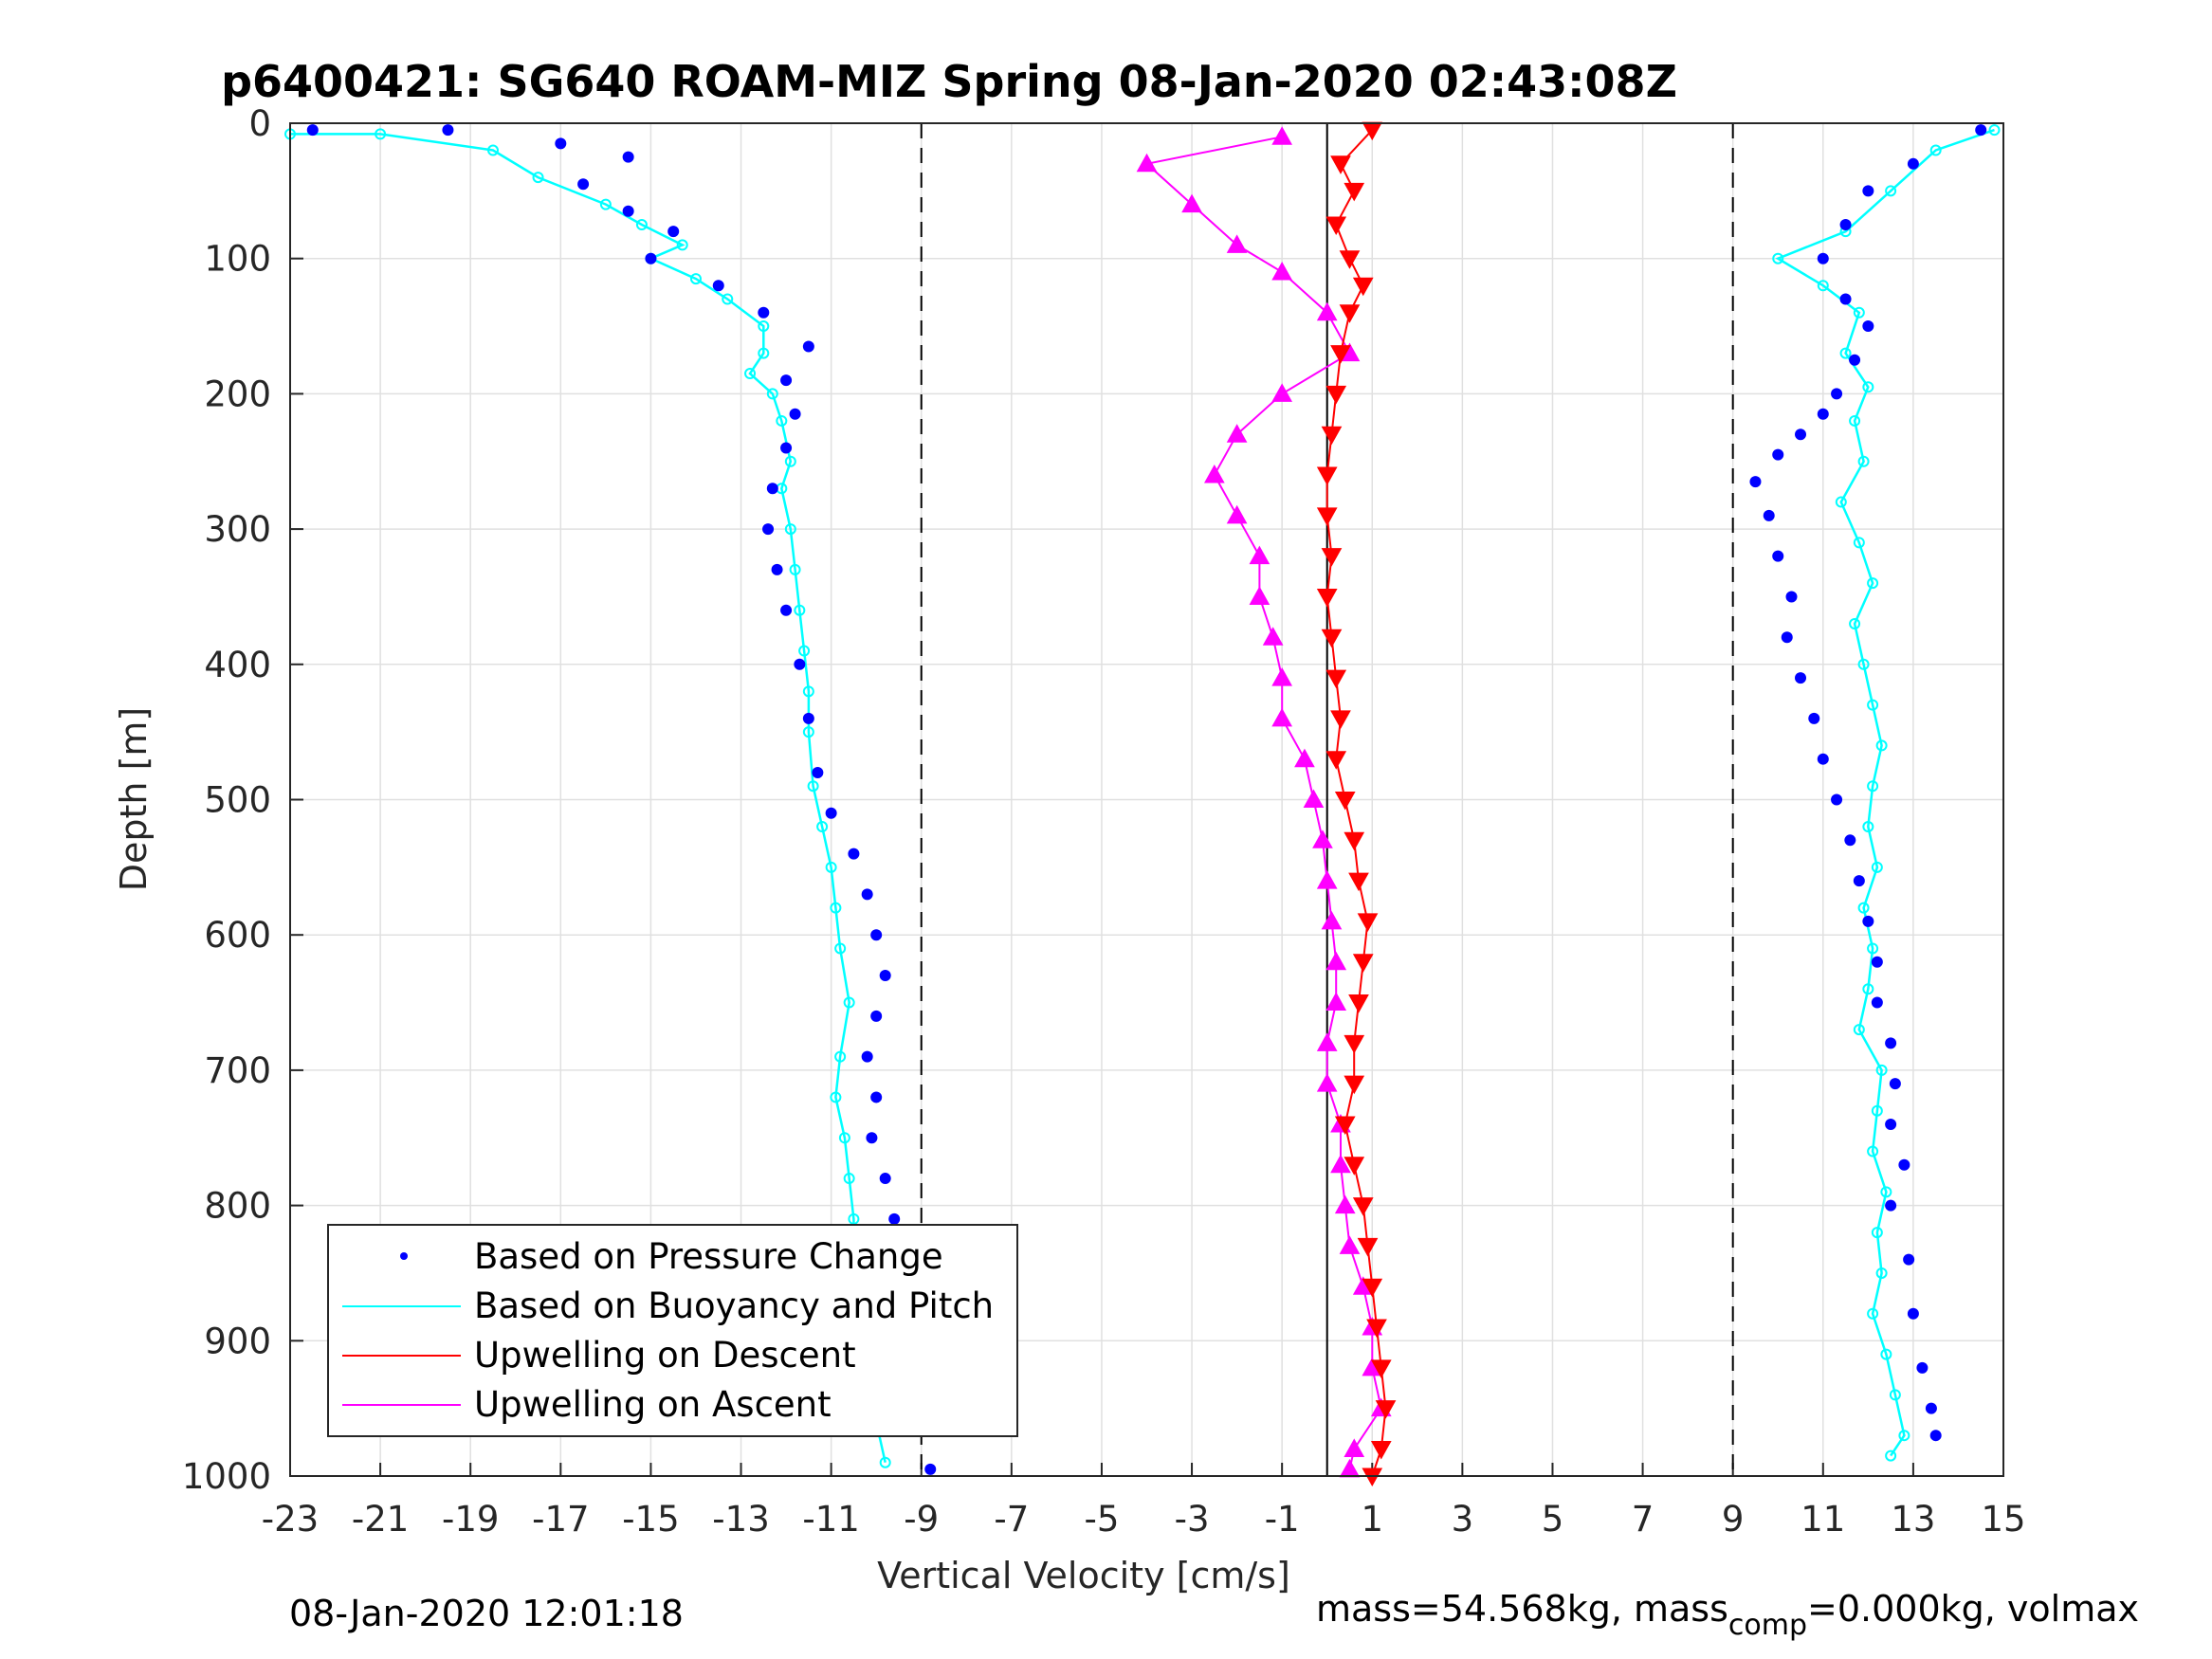 This screenshot has height=1659, width=2212. Describe the element at coordinates (665, 1355) in the screenshot. I see `legend-label-descent: Upwelling on Descent` at that location.